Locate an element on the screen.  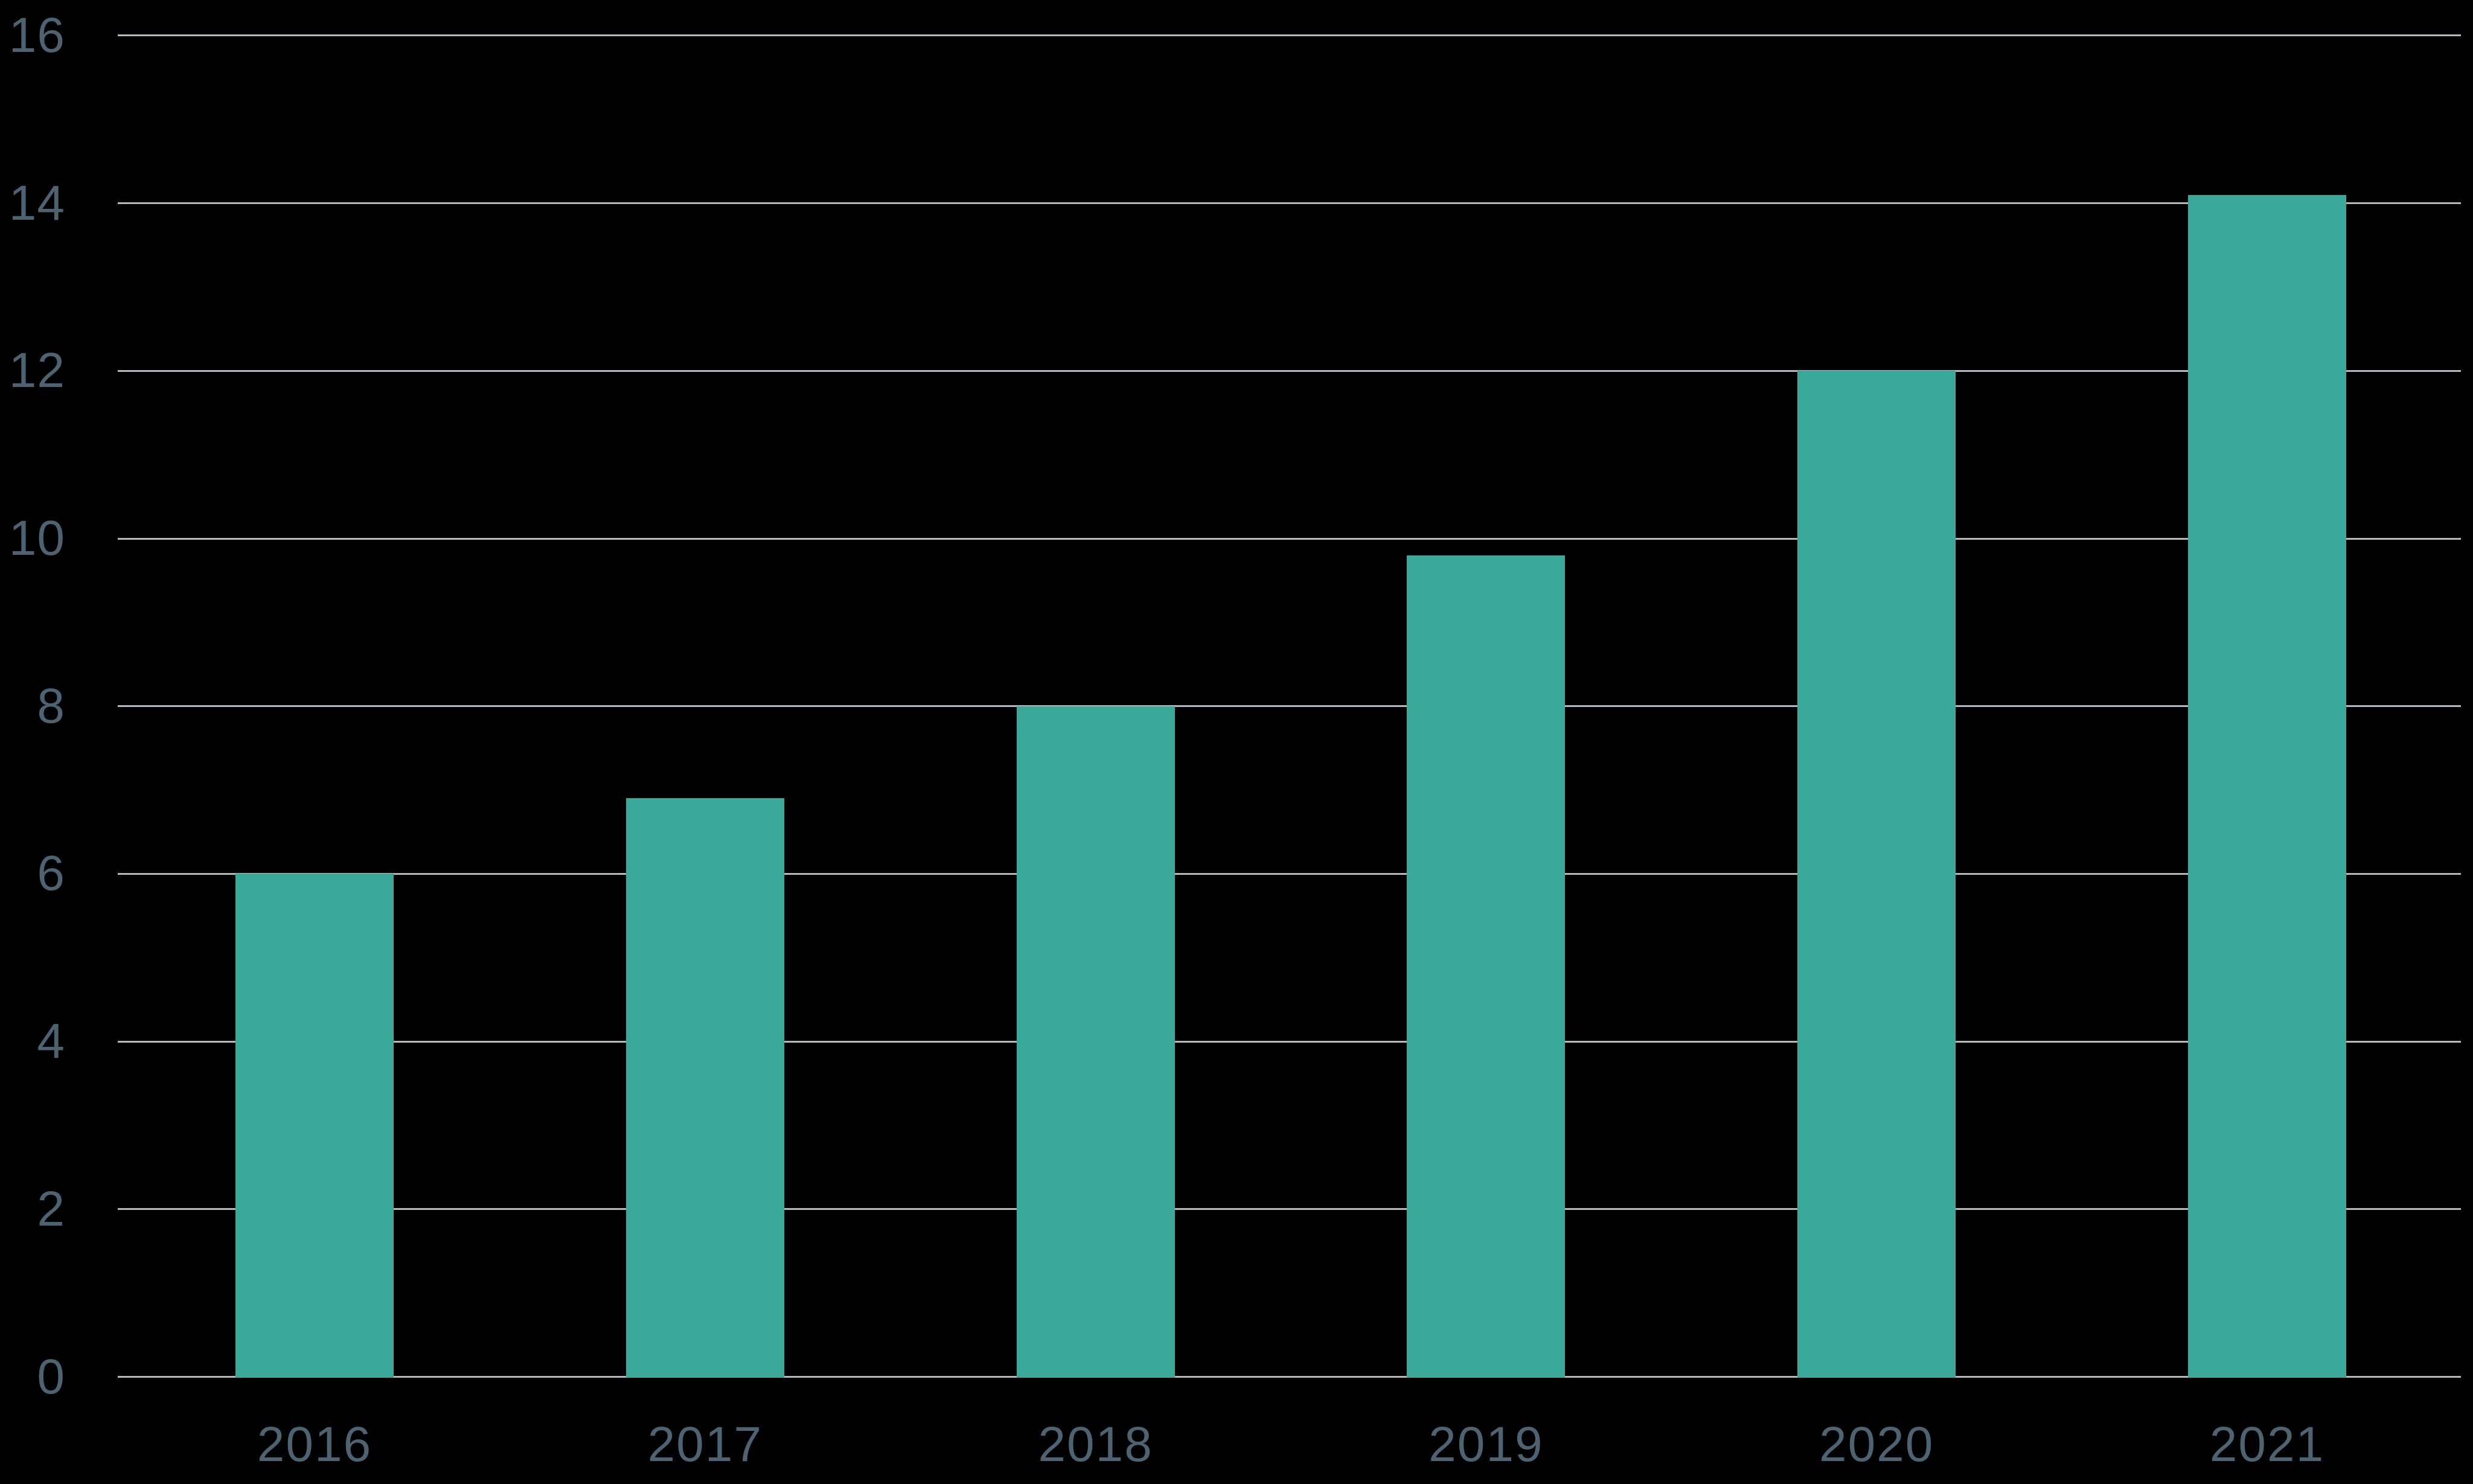
x-tick-label-2020: 2020 is located at coordinates (1876, 1444).